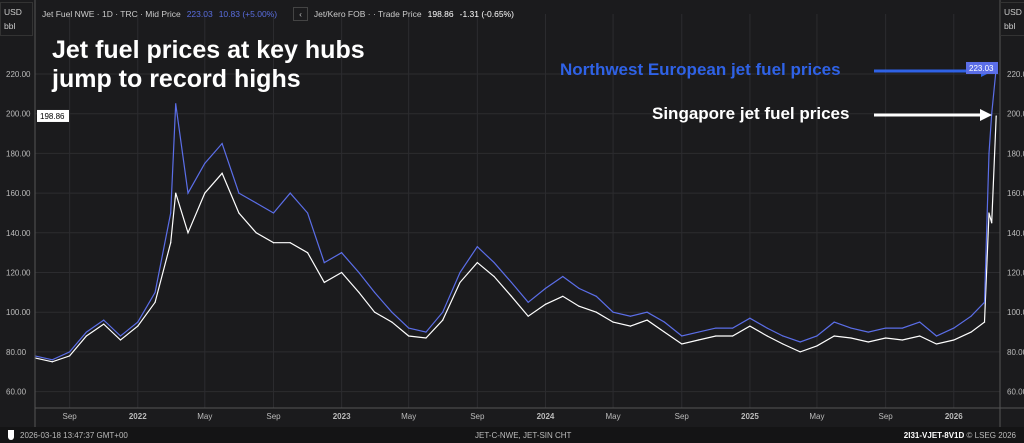  What do you see at coordinates (517, 91) in the screenshot?
I see `price-markers: 198.86 223.03` at bounding box center [517, 91].